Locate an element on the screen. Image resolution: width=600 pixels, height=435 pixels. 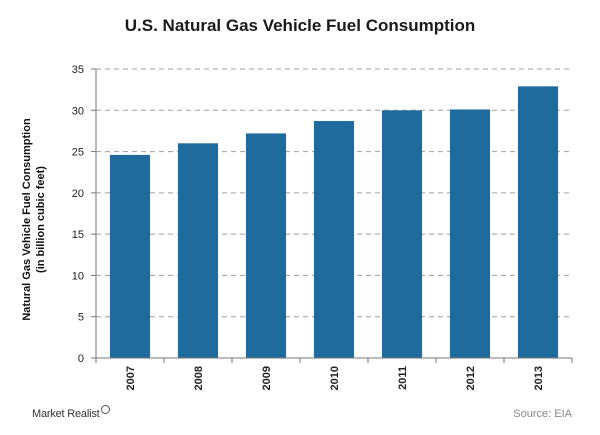
bar-2009 is located at coordinates (266, 245).